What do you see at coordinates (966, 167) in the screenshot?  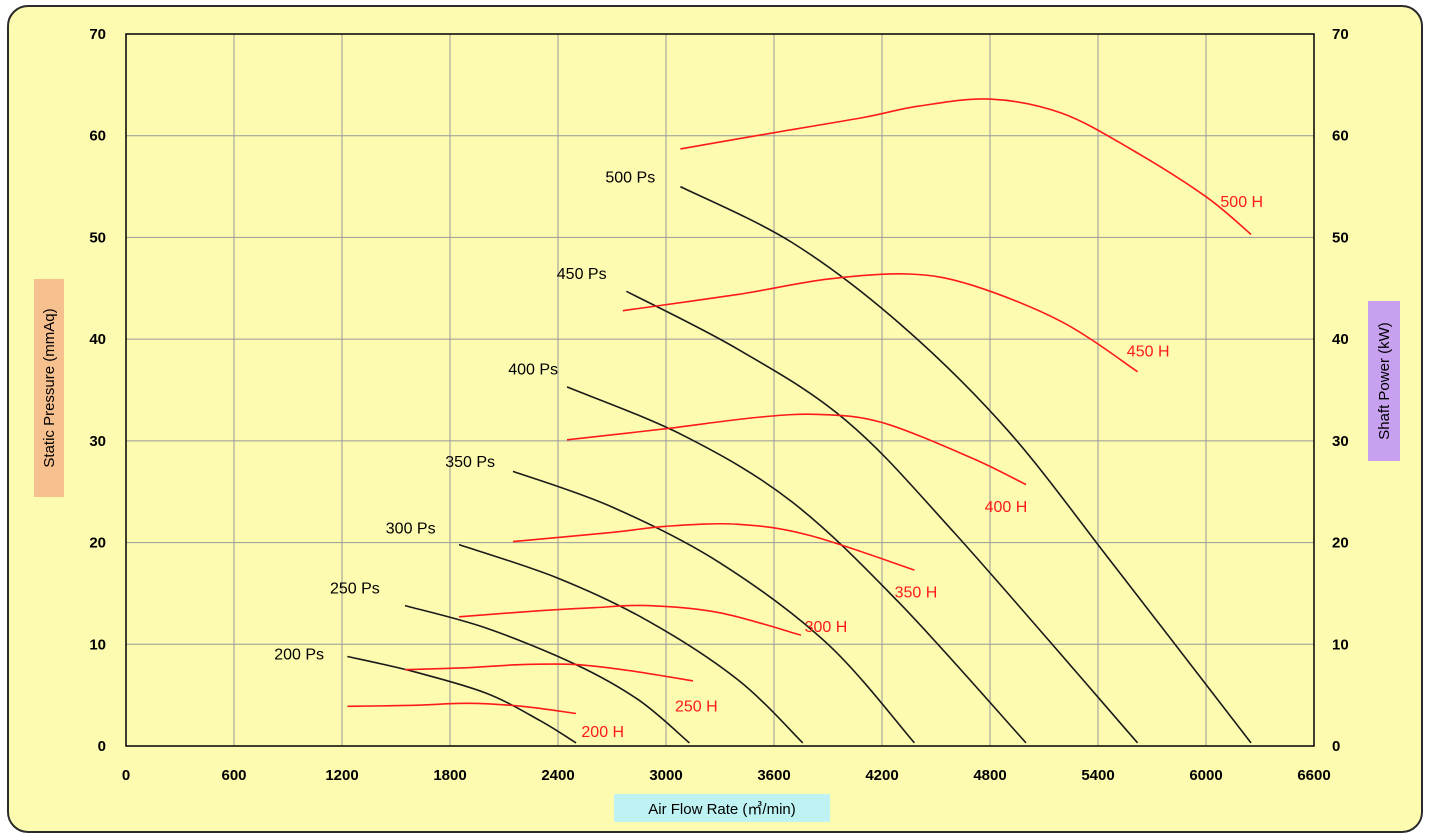 I see `power-curve-500-h` at bounding box center [966, 167].